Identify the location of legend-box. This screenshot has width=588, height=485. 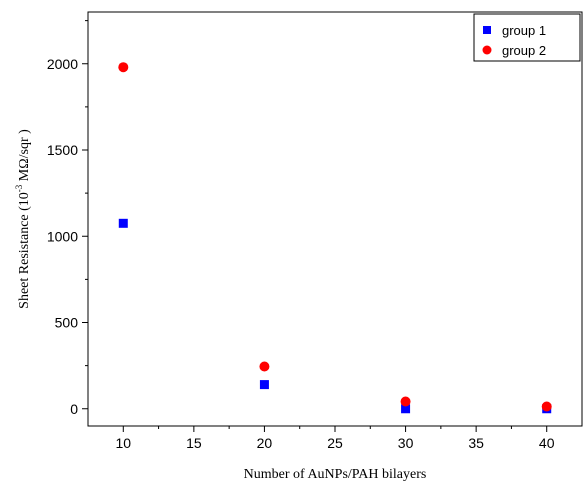
(527, 37).